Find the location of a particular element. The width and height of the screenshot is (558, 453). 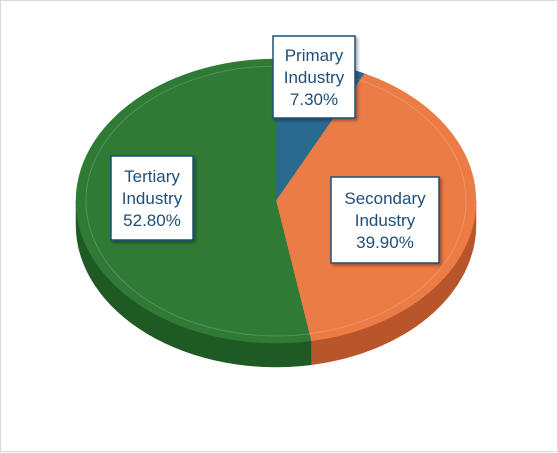

data-label-tertiary-industry: Tertiary Industry 52.80% is located at coordinates (152, 198).